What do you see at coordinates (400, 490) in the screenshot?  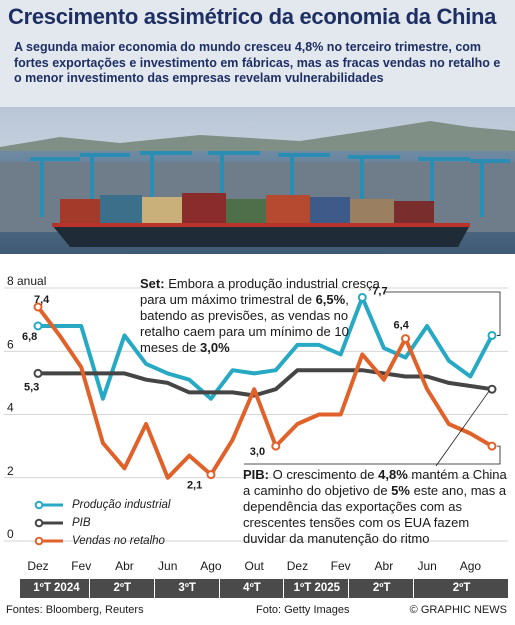 I see `note-pib-value2: 5%` at bounding box center [400, 490].